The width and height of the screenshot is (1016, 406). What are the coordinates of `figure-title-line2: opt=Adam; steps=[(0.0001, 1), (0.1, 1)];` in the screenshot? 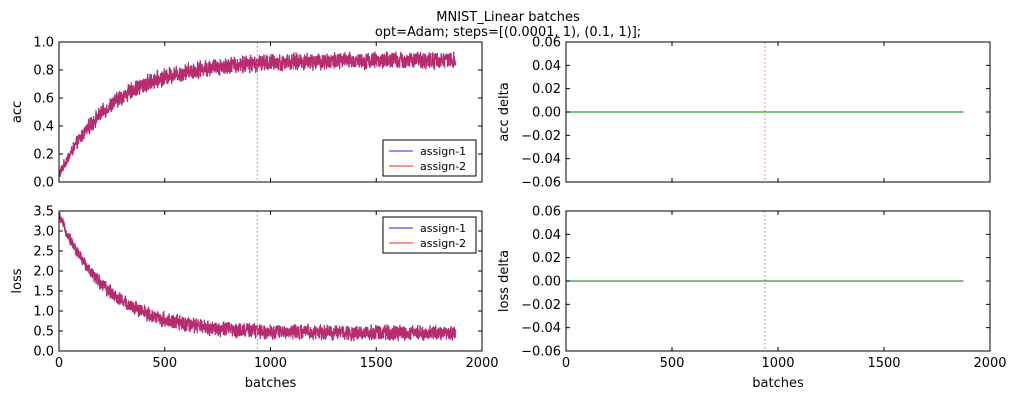 It's located at (508, 32).